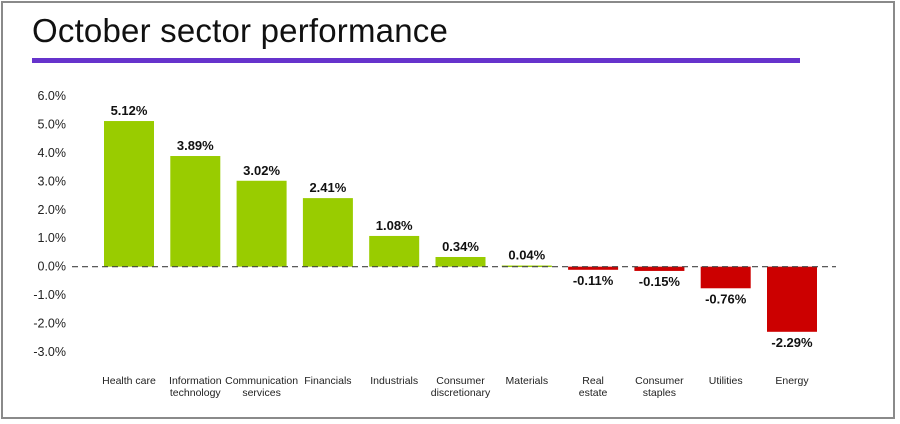  I want to click on x-tick-label: technology, so click(196, 393).